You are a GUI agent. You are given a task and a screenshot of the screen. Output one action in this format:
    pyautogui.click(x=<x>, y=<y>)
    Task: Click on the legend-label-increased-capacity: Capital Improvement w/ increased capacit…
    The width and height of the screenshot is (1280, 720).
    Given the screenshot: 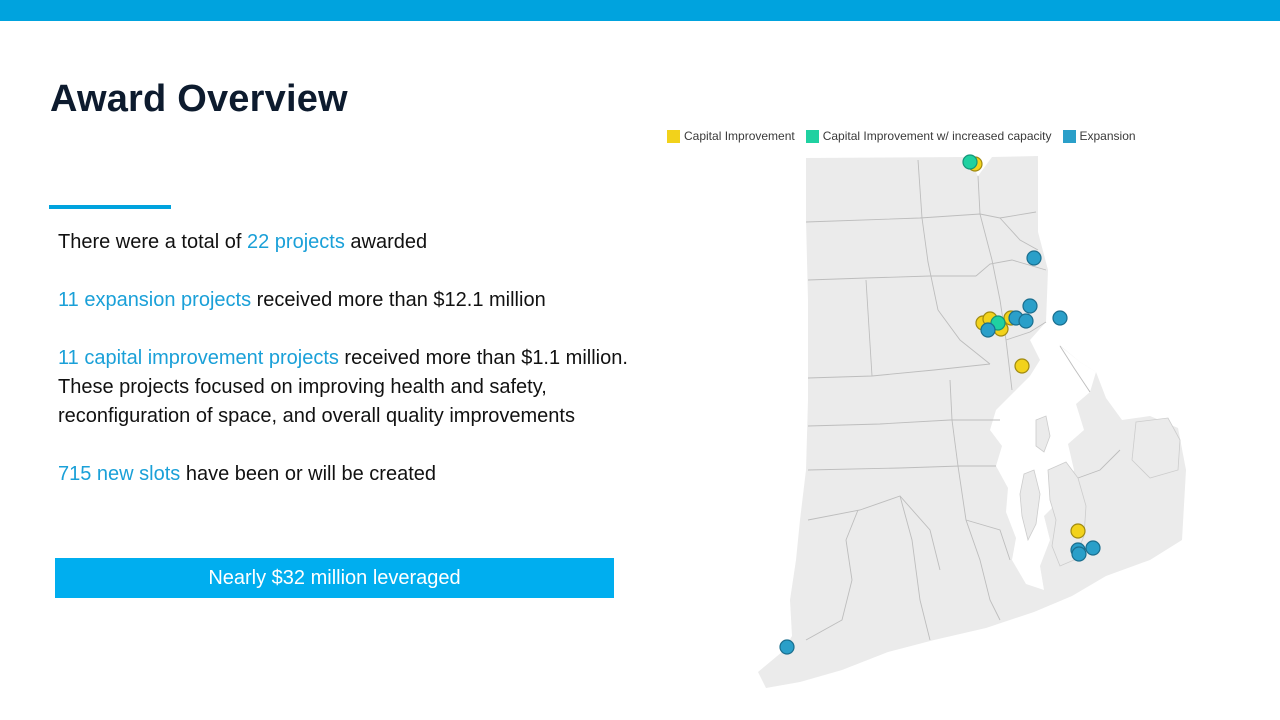 What is the action you would take?
    pyautogui.click(x=937, y=136)
    